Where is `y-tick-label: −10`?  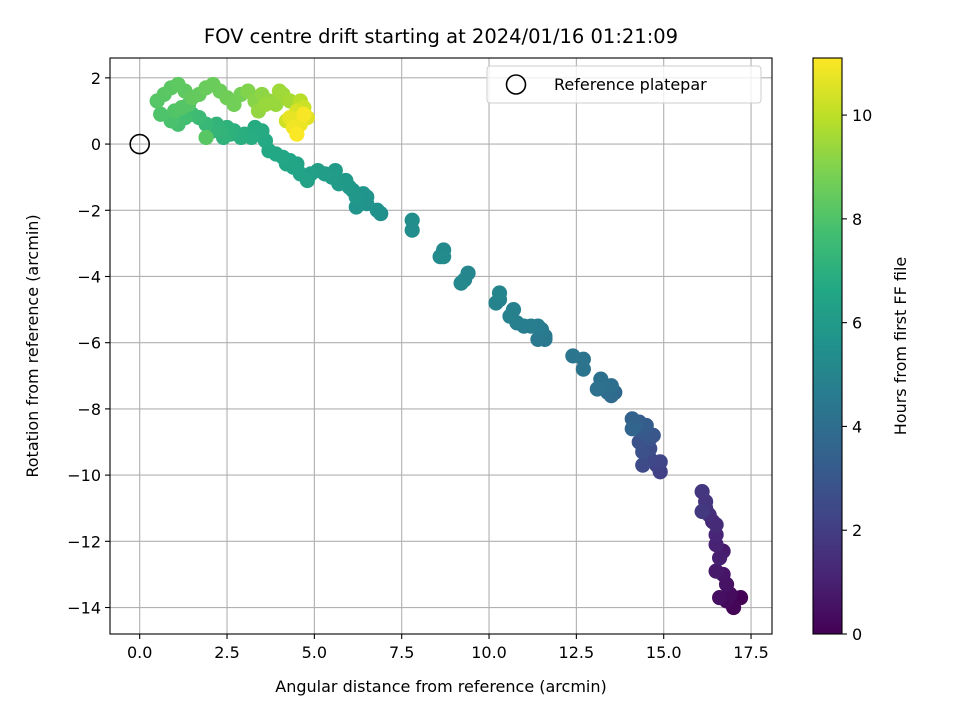
y-tick-label: −10 is located at coordinates (84, 475).